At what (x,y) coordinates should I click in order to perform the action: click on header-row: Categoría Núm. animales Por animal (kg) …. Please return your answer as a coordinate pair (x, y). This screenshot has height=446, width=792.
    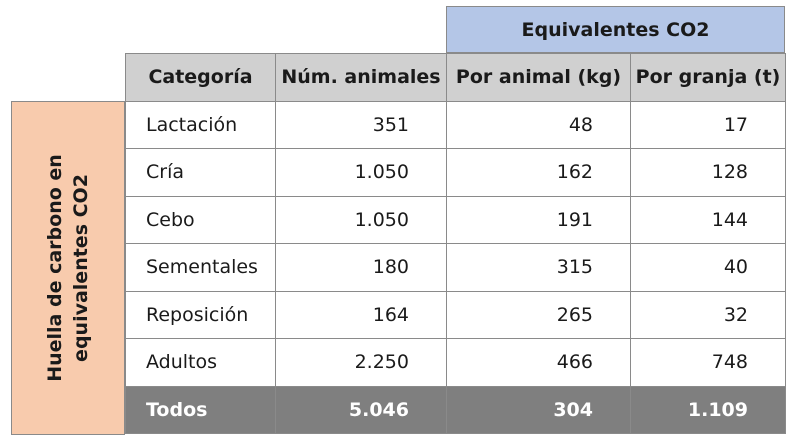
    Looking at the image, I should click on (455, 77).